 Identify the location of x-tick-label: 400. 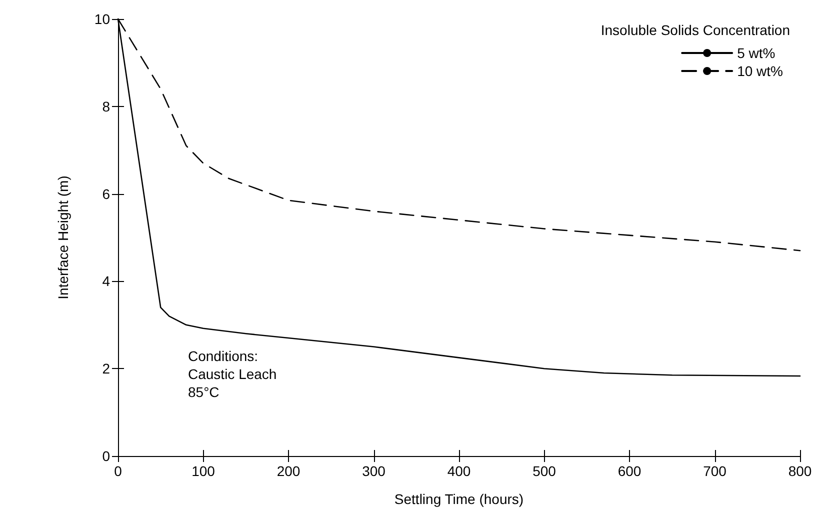
(459, 471).